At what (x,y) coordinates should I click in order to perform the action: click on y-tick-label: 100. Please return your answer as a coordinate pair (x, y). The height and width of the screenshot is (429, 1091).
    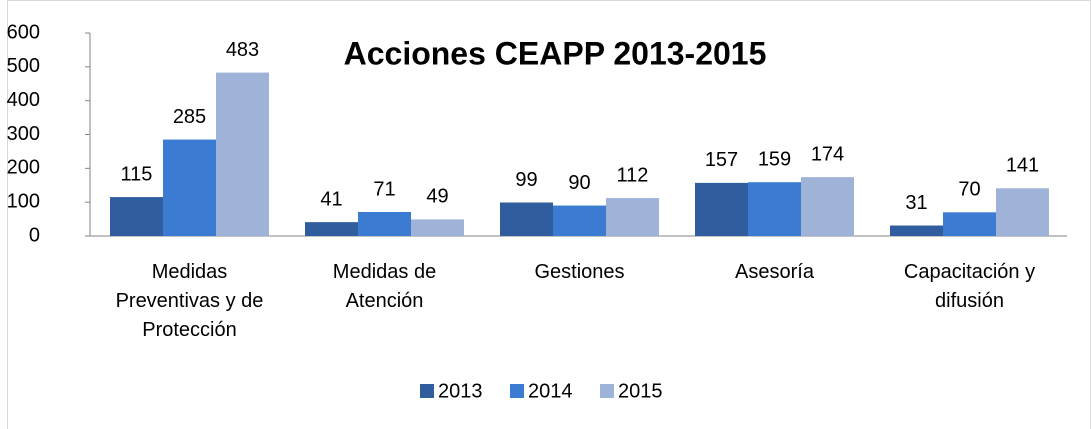
    Looking at the image, I should click on (23, 201).